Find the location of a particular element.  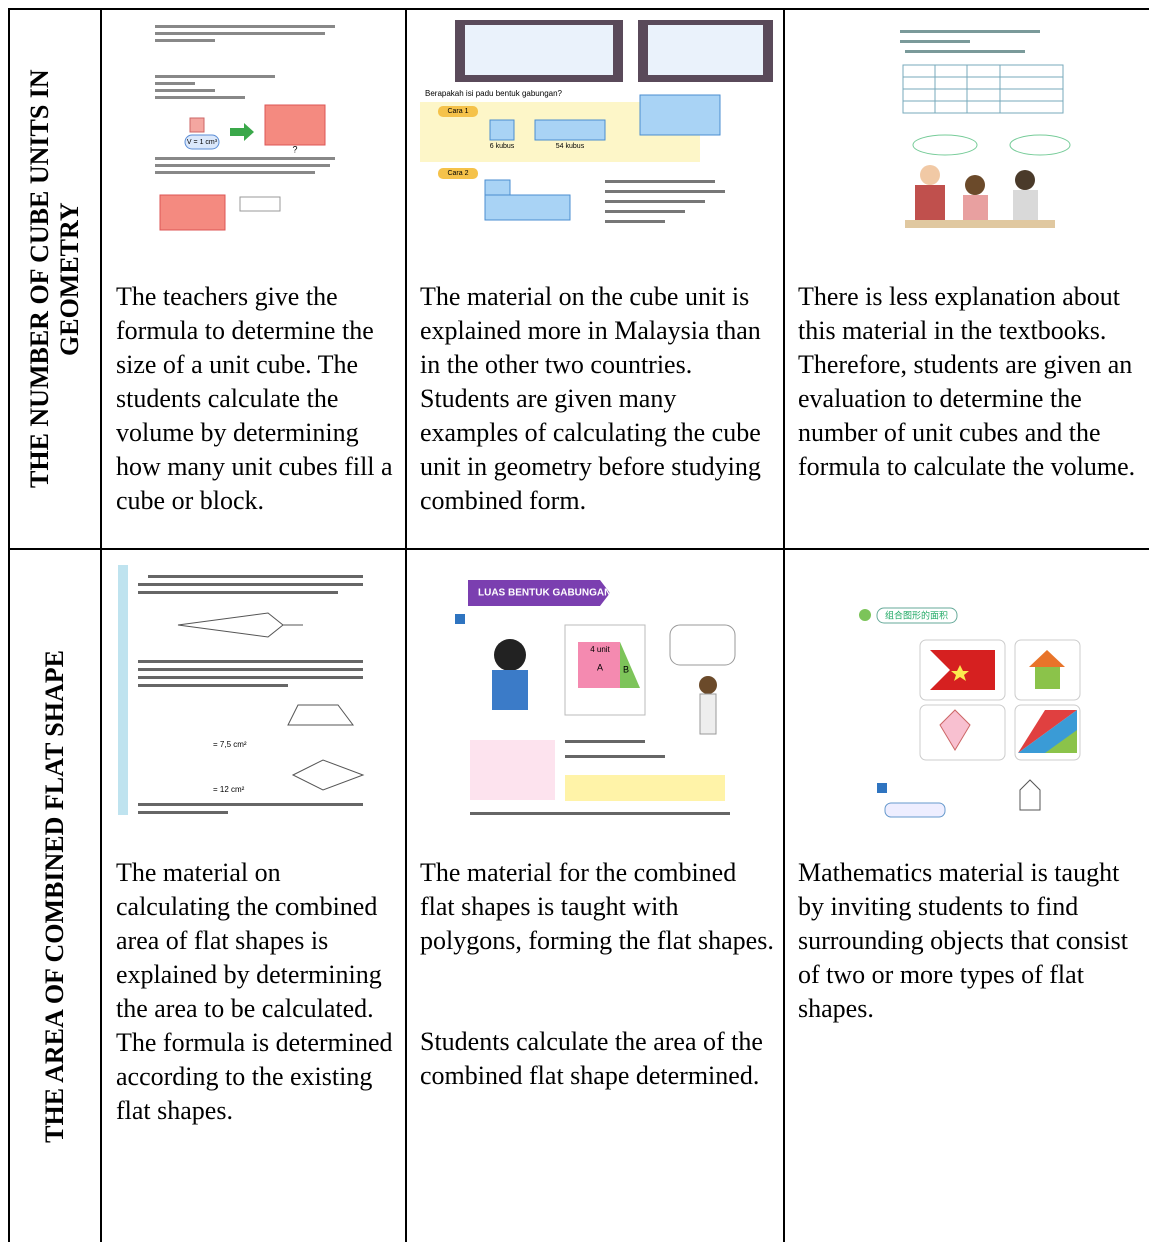

textbook-figure: 组合图形的面积 is located at coordinates (970, 712).